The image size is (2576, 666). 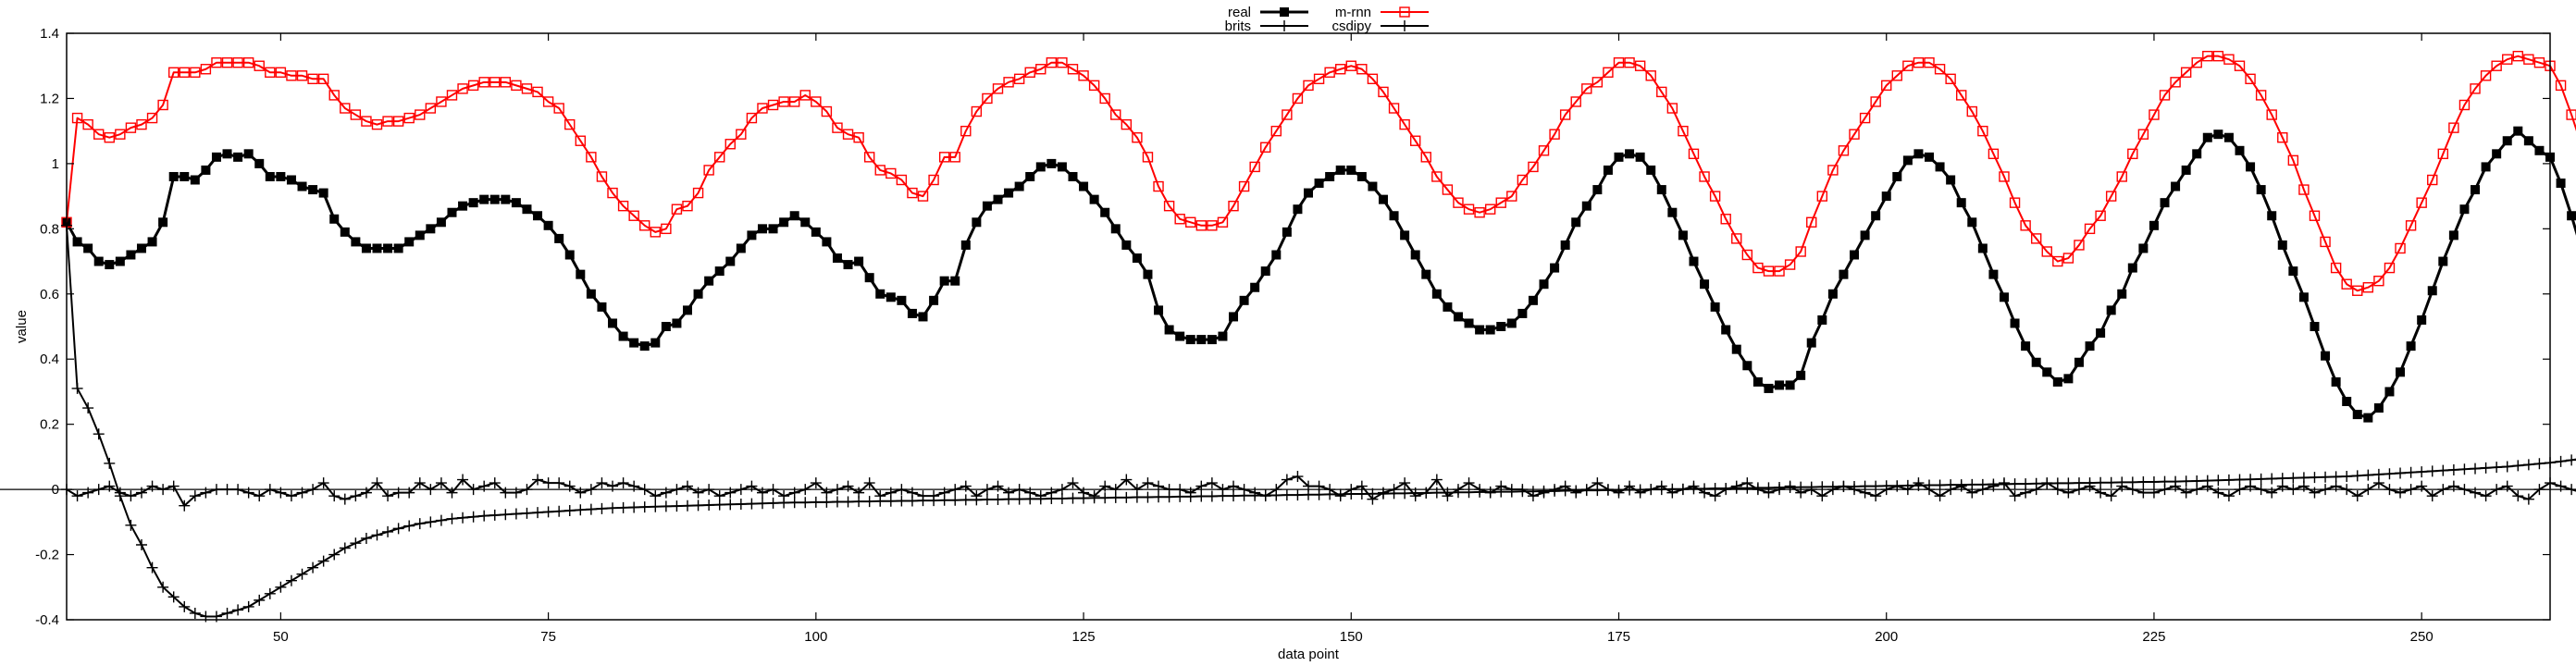 I want to click on y-tick-label: -0.4, so click(x=47, y=620).